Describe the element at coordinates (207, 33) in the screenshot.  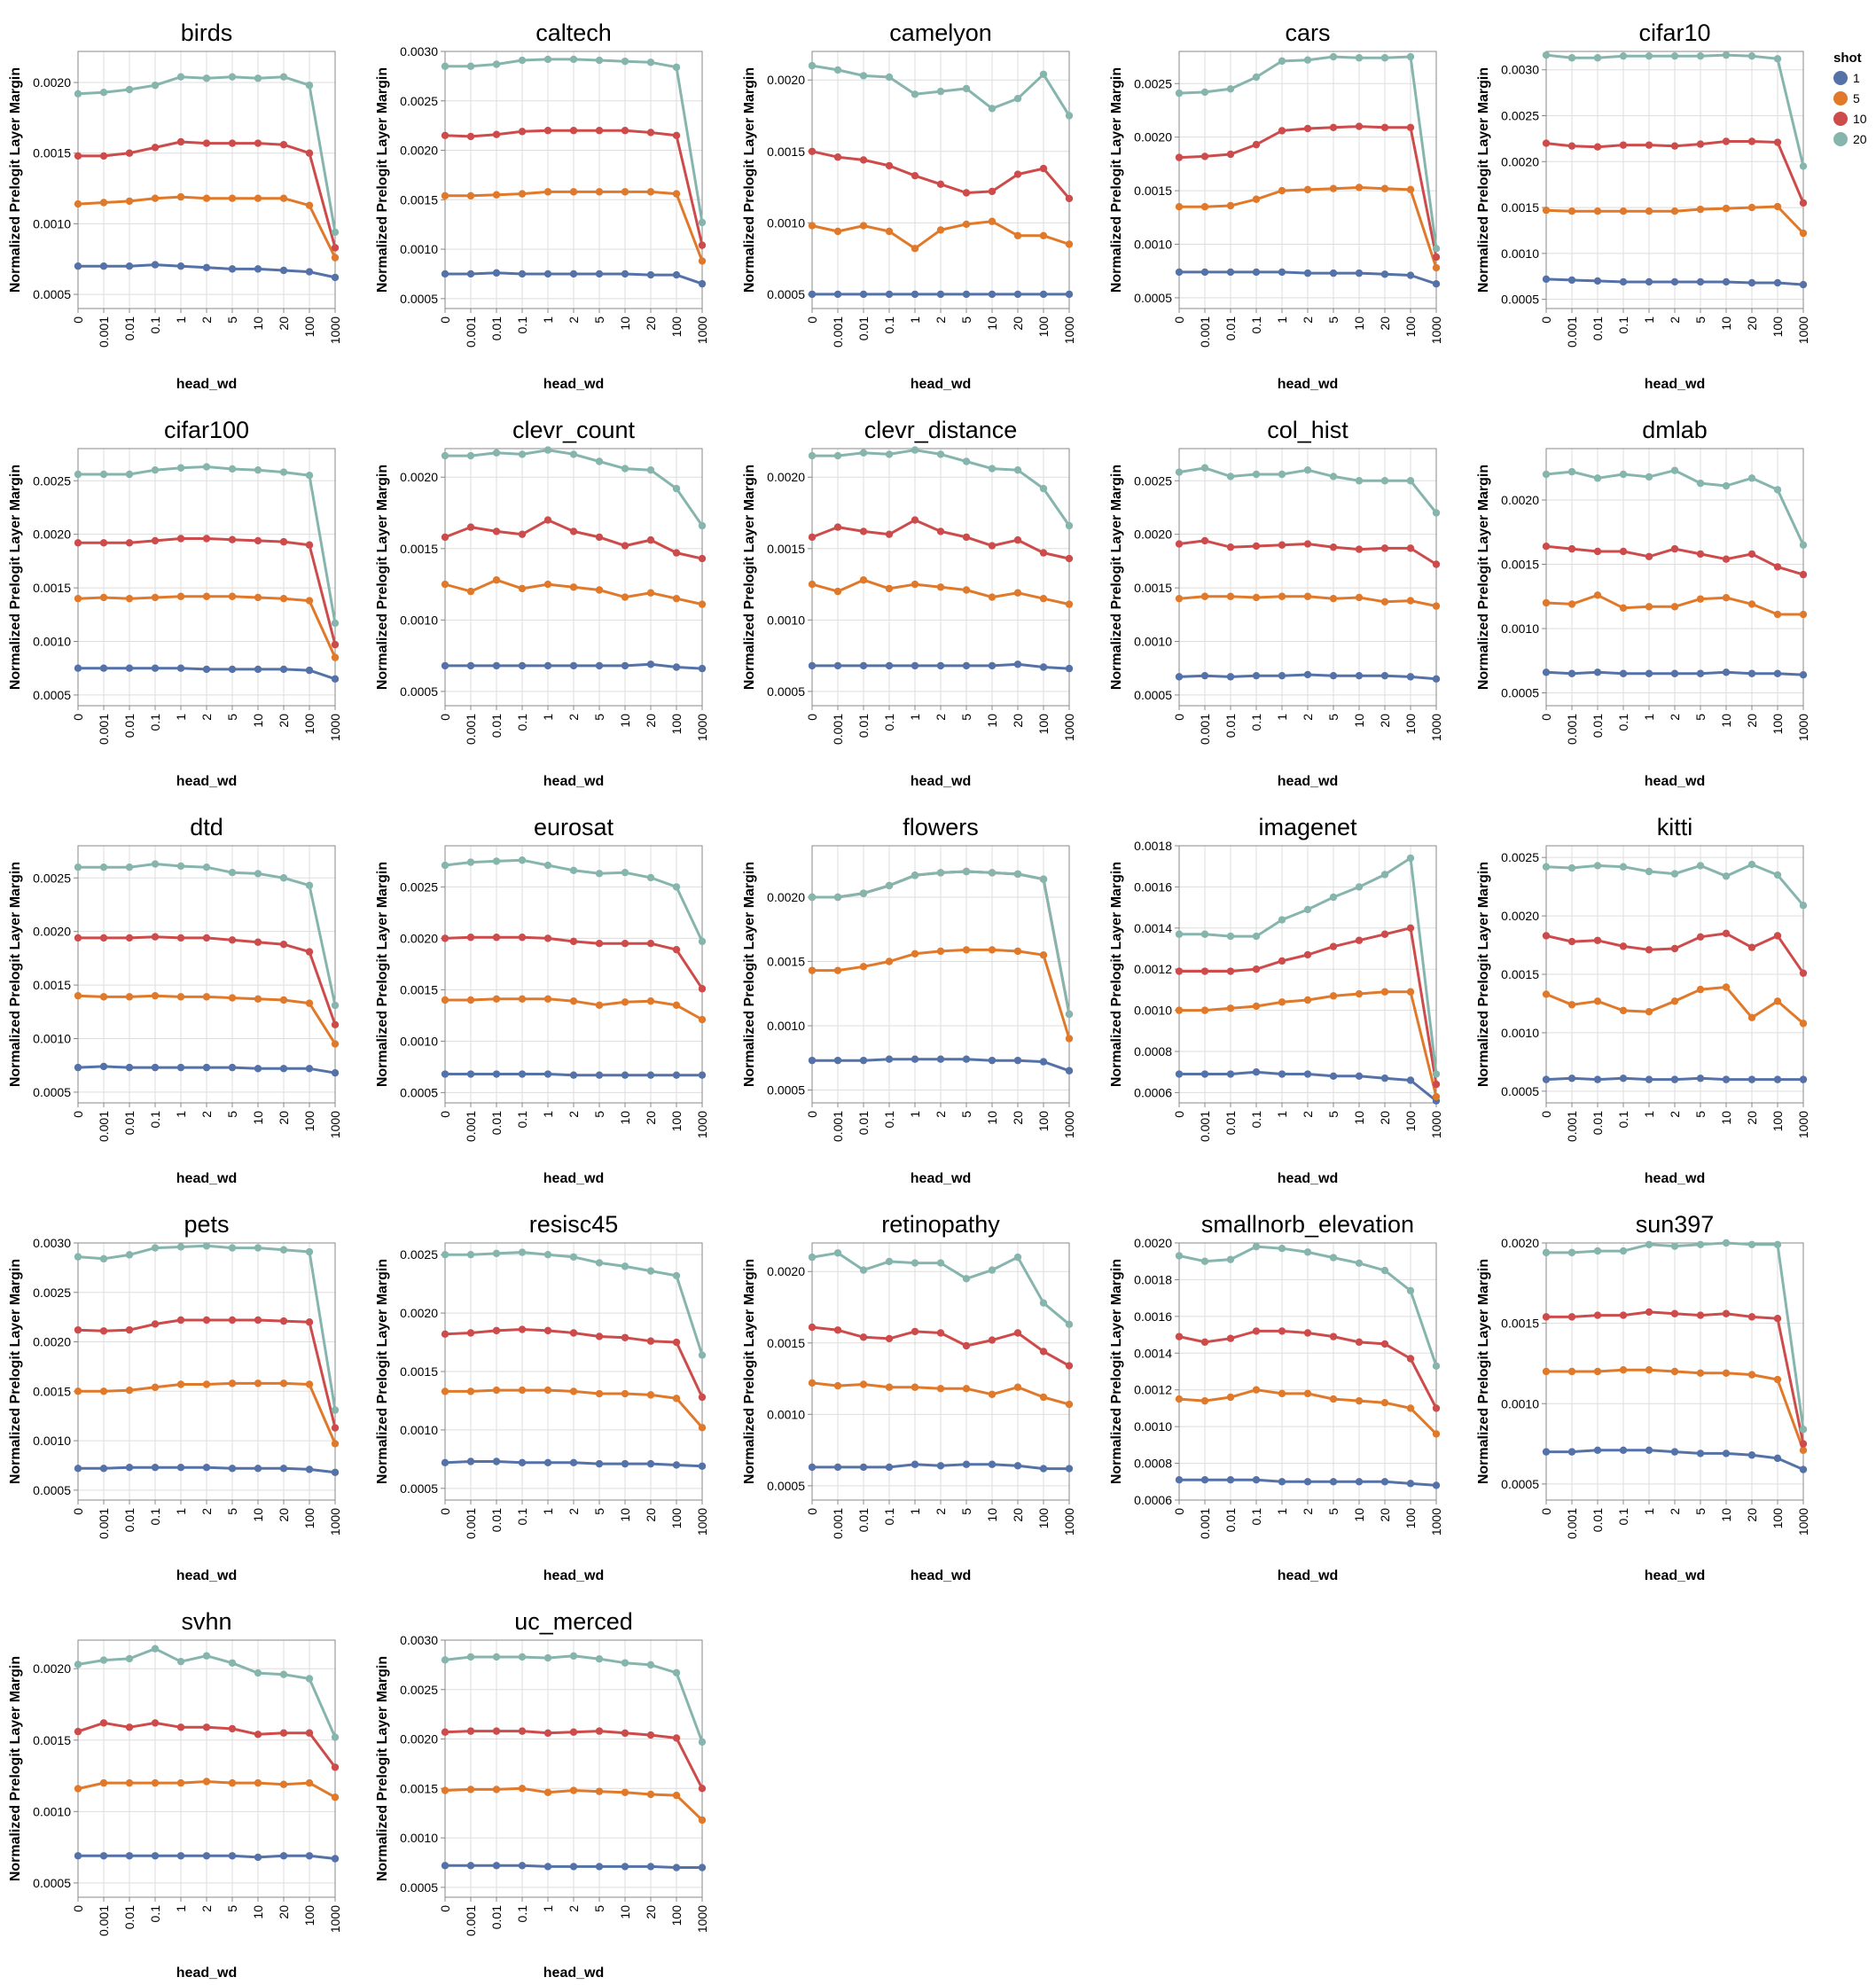
I see `chart-title: birds` at that location.